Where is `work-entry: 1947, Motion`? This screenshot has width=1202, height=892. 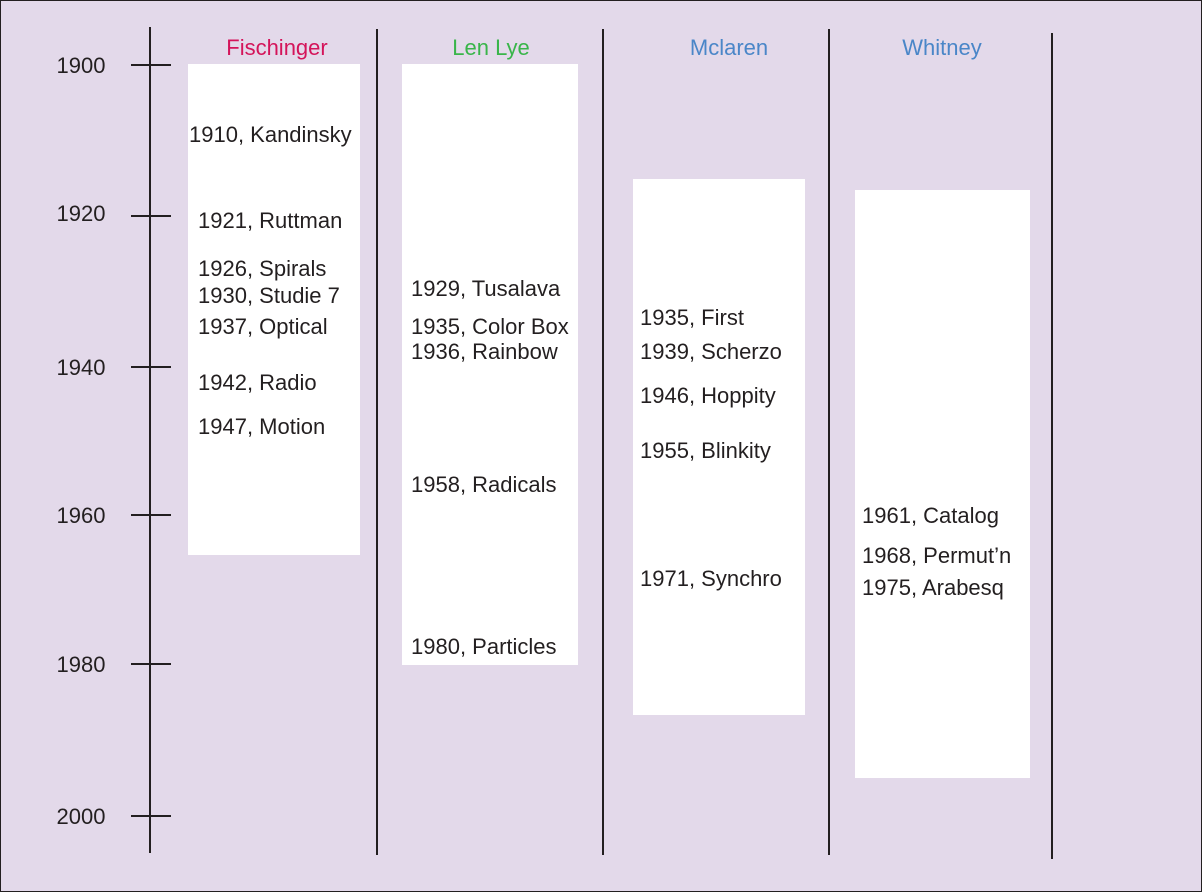 work-entry: 1947, Motion is located at coordinates (262, 426).